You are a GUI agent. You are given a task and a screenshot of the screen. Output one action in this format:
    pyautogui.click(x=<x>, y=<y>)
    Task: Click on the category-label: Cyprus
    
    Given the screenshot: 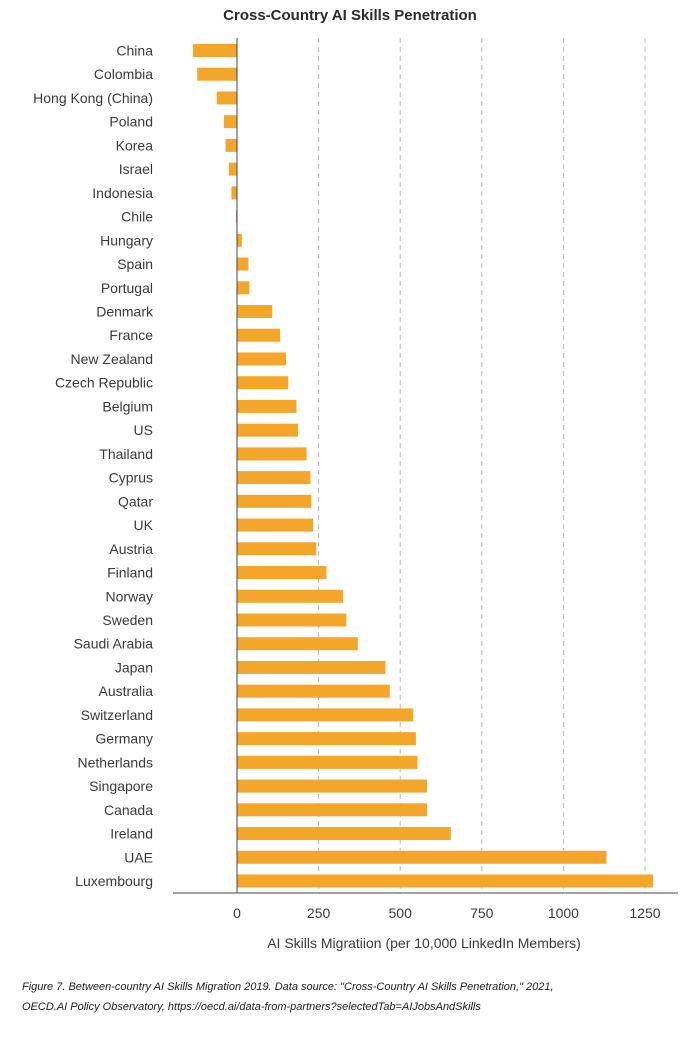 What is the action you would take?
    pyautogui.click(x=131, y=478)
    